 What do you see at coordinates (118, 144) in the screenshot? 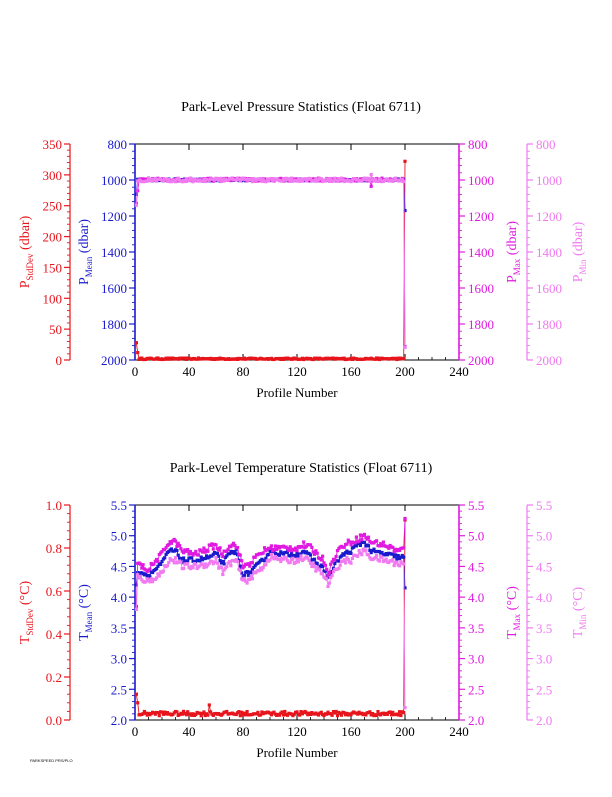
I see `y-tick-label-mean: 800` at bounding box center [118, 144].